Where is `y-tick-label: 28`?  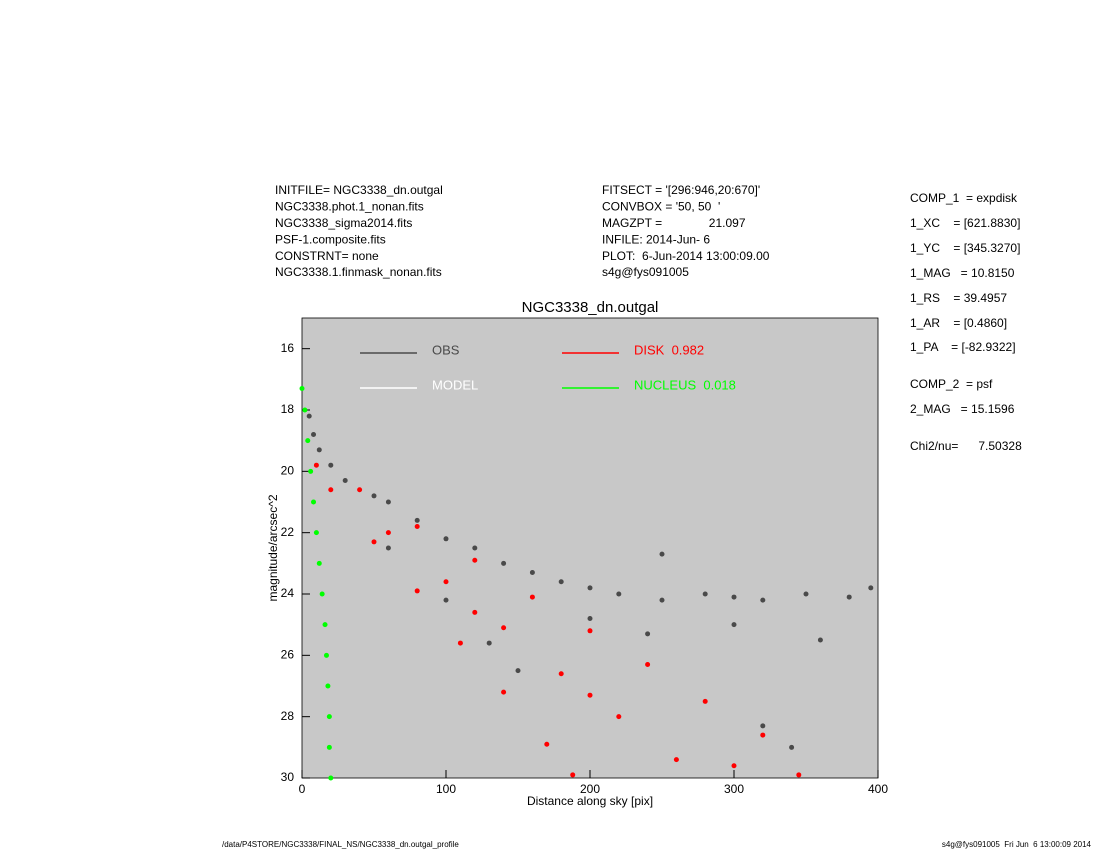
y-tick-label: 28 is located at coordinates (288, 716).